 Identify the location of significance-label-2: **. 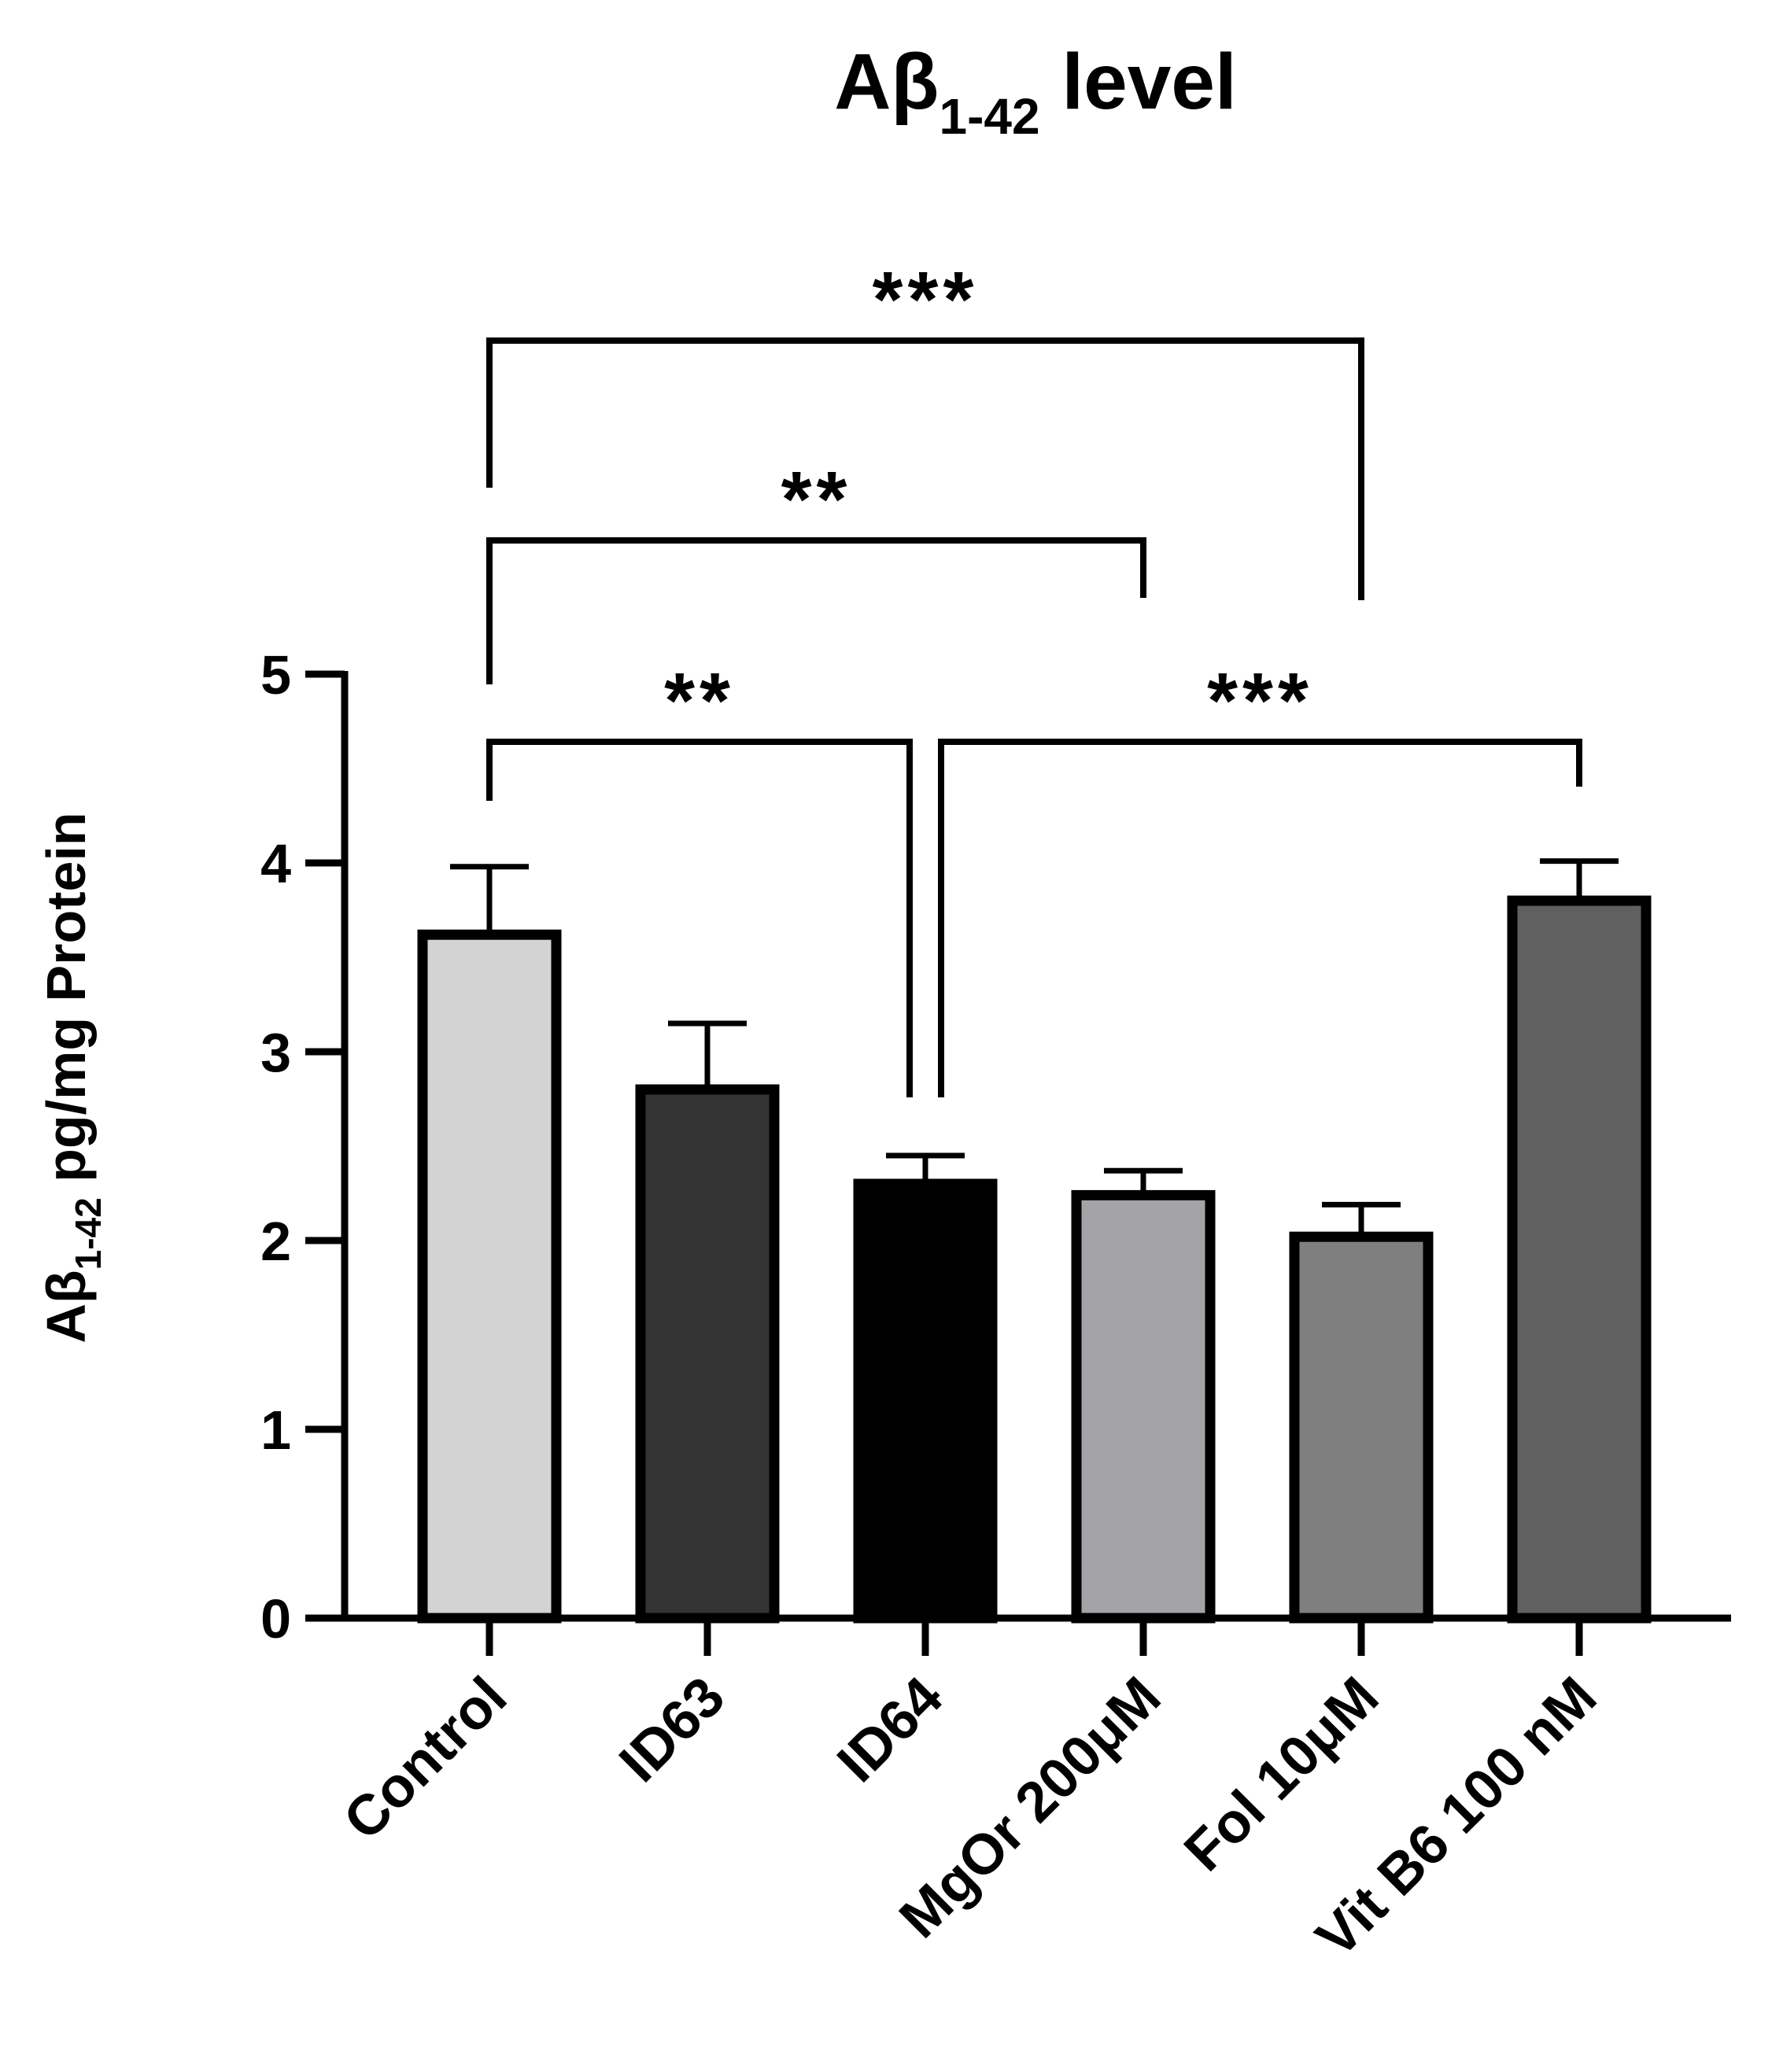
(817, 500).